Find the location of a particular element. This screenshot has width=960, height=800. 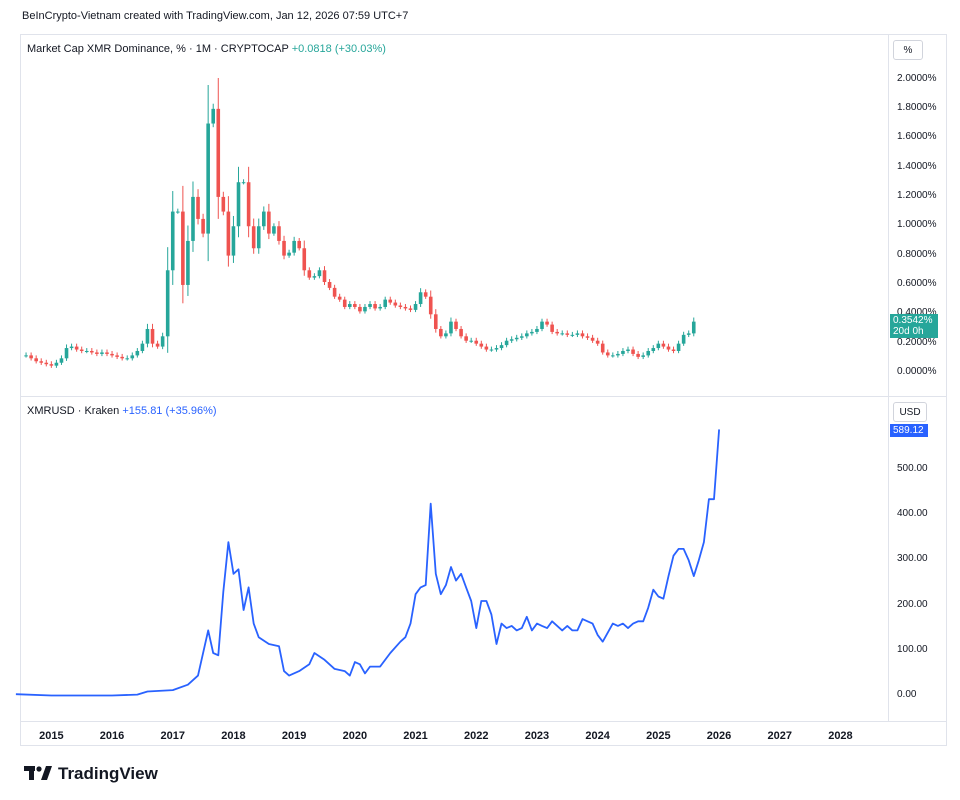

usd-axis-tick: 0.00 is located at coordinates (907, 694).